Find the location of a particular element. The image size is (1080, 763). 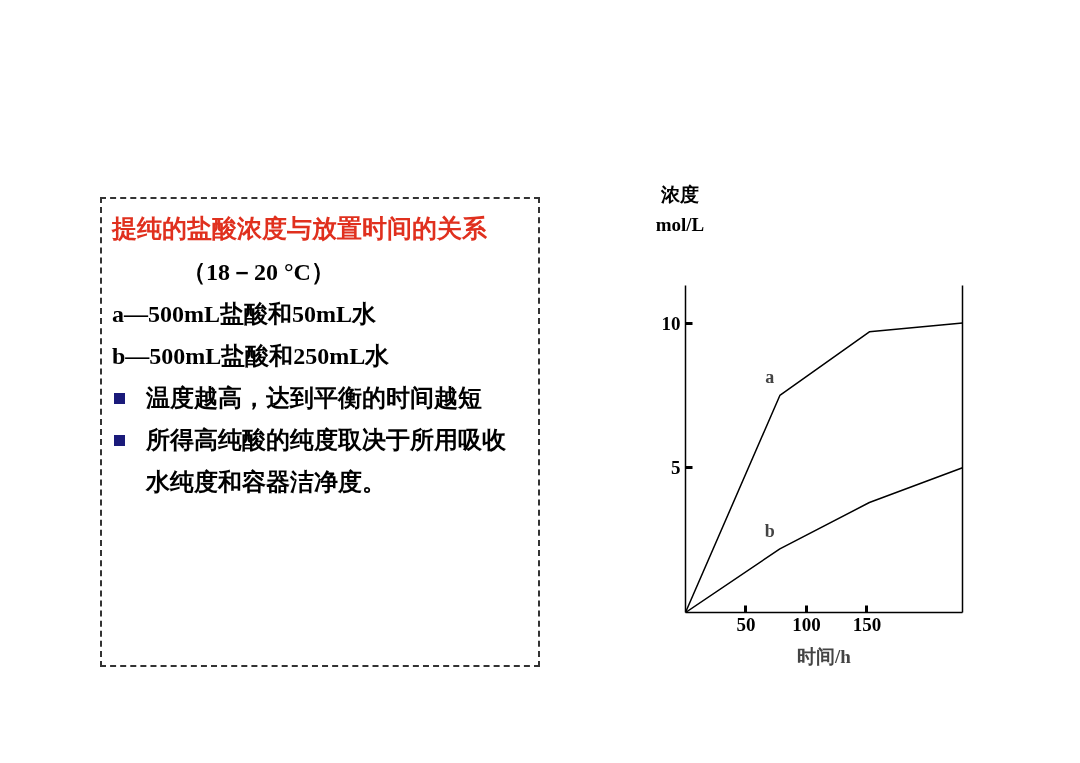

series-label: b is located at coordinates (769, 530).